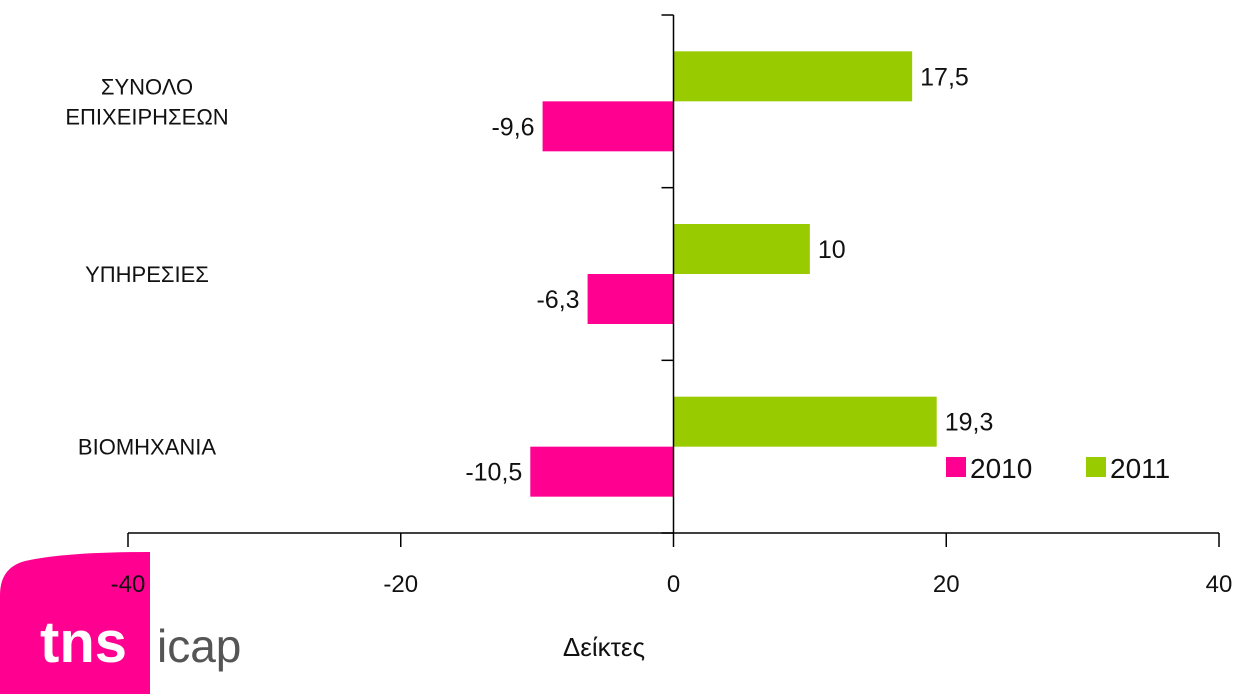 Image resolution: width=1238 pixels, height=694 pixels. I want to click on tns-icap-logo: tns icap, so click(120, 623).